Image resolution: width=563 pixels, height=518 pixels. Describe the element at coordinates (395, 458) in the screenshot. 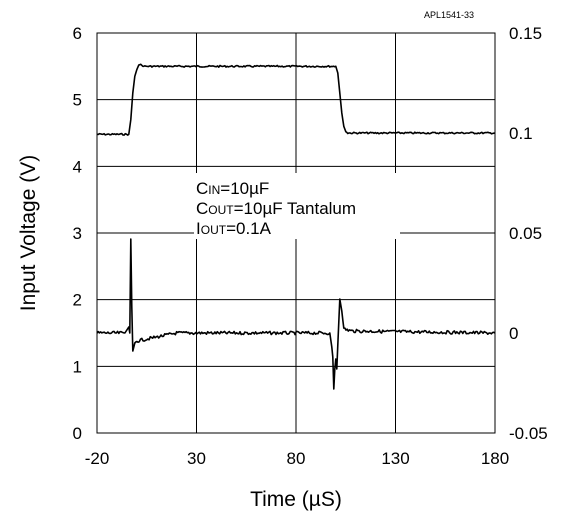

I see `x-tick-label: 130` at that location.